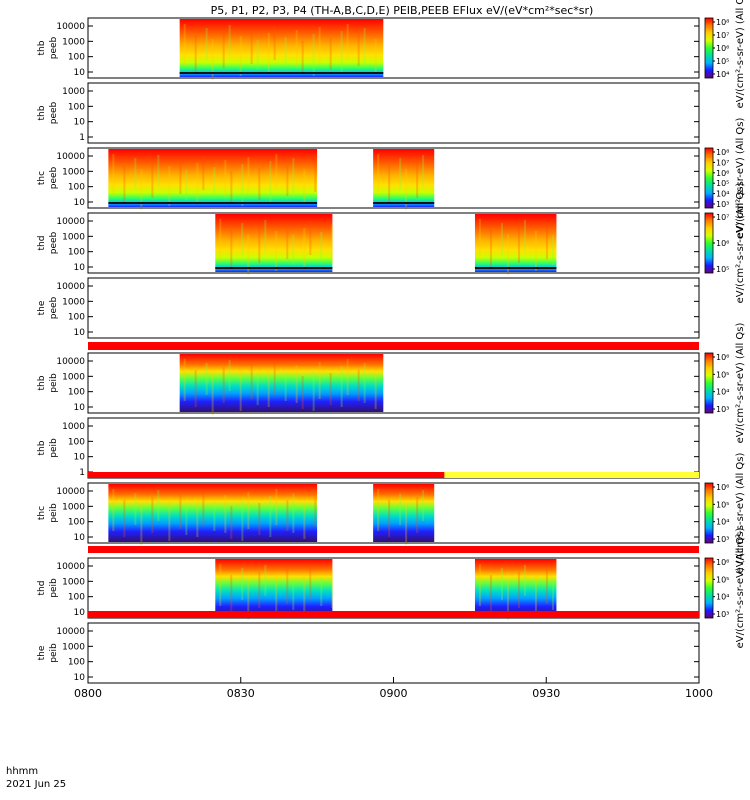 This screenshot has height=800, width=750. I want to click on x-tick-label: 0800, so click(88, 693).